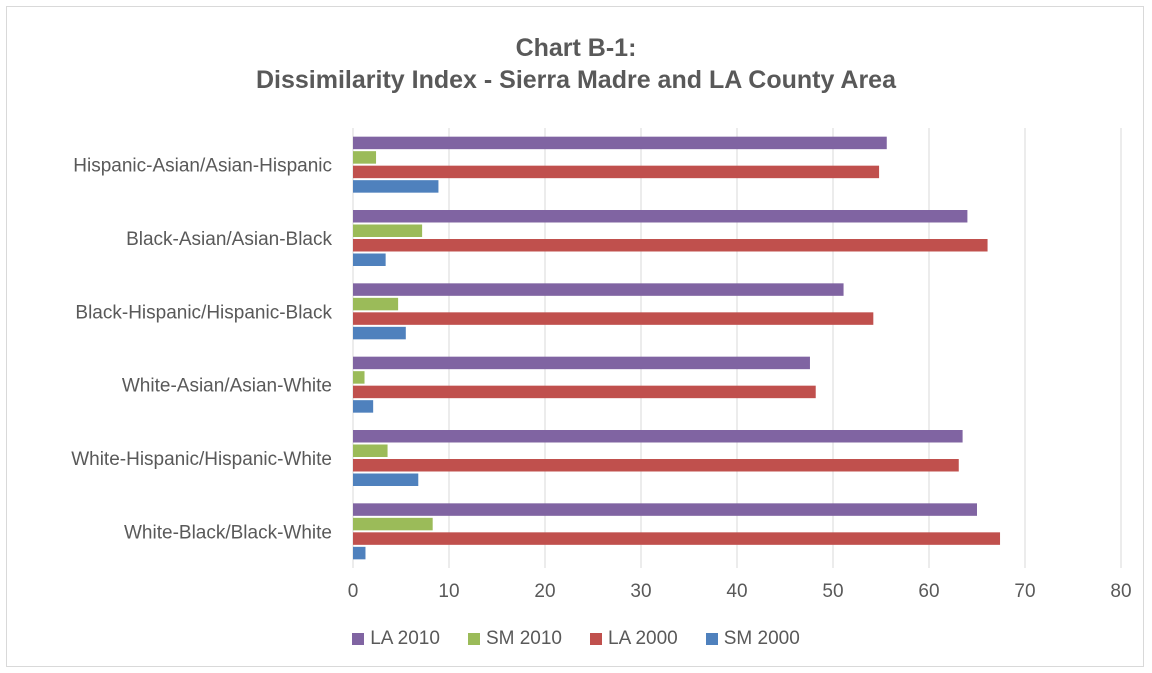 The width and height of the screenshot is (1152, 673). What do you see at coordinates (1024, 591) in the screenshot?
I see `x-tick-label: 70` at bounding box center [1024, 591].